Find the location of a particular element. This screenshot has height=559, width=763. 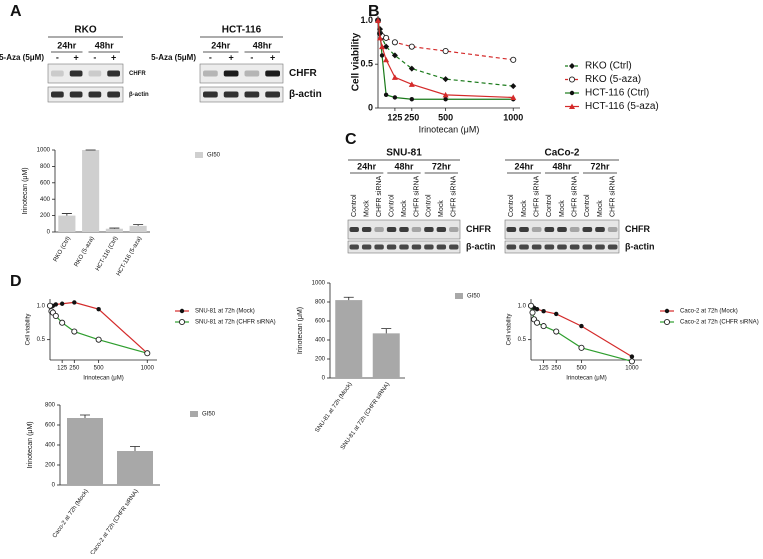

time-label: 24hr is located at coordinates (367, 166).